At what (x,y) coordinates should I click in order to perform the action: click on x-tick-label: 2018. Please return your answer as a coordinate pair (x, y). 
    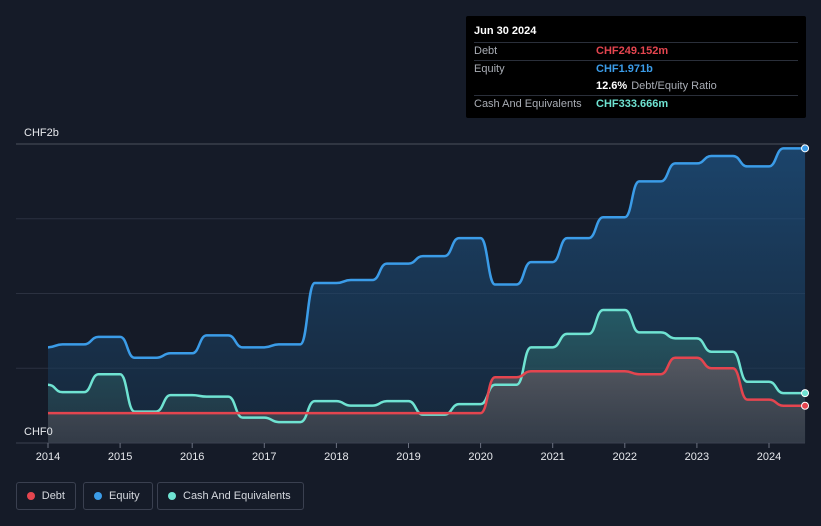
    Looking at the image, I should click on (336, 457).